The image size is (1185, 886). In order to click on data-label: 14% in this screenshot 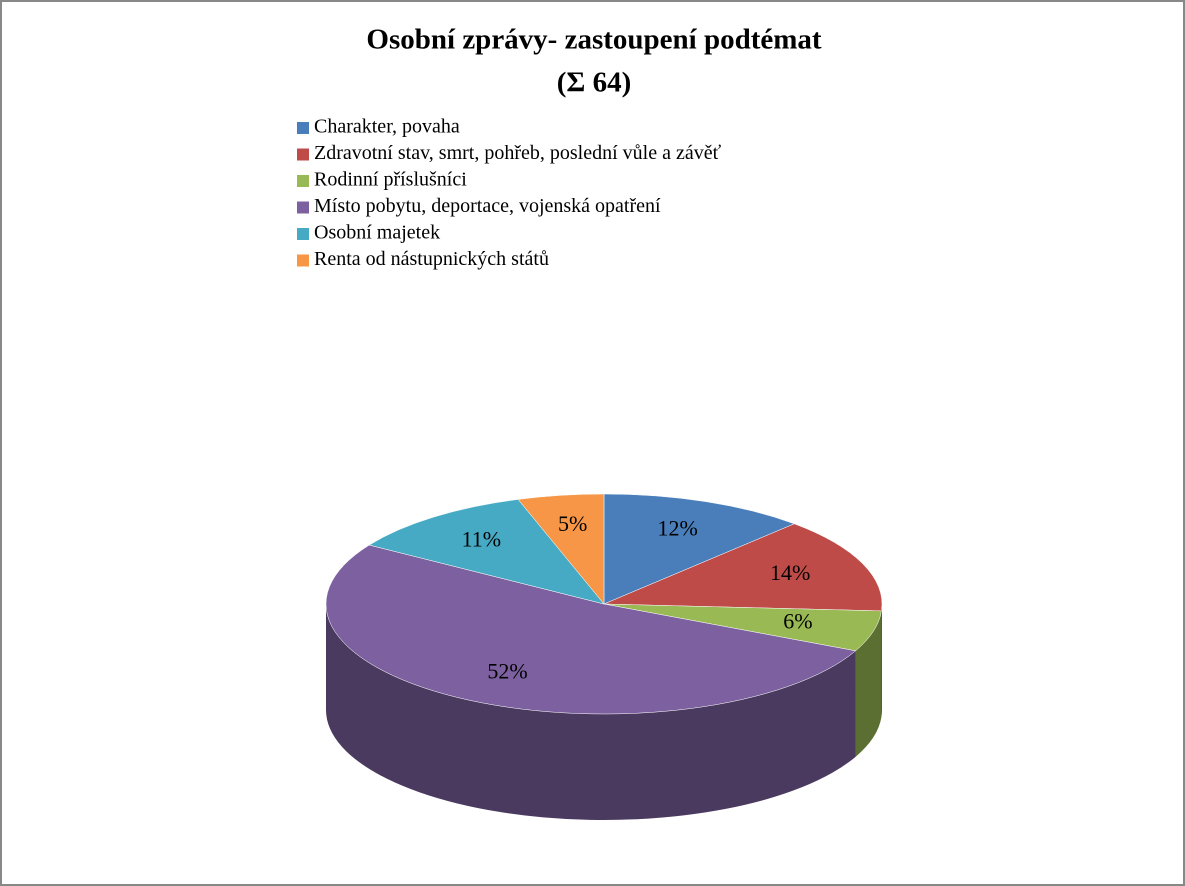, I will do `click(790, 572)`.